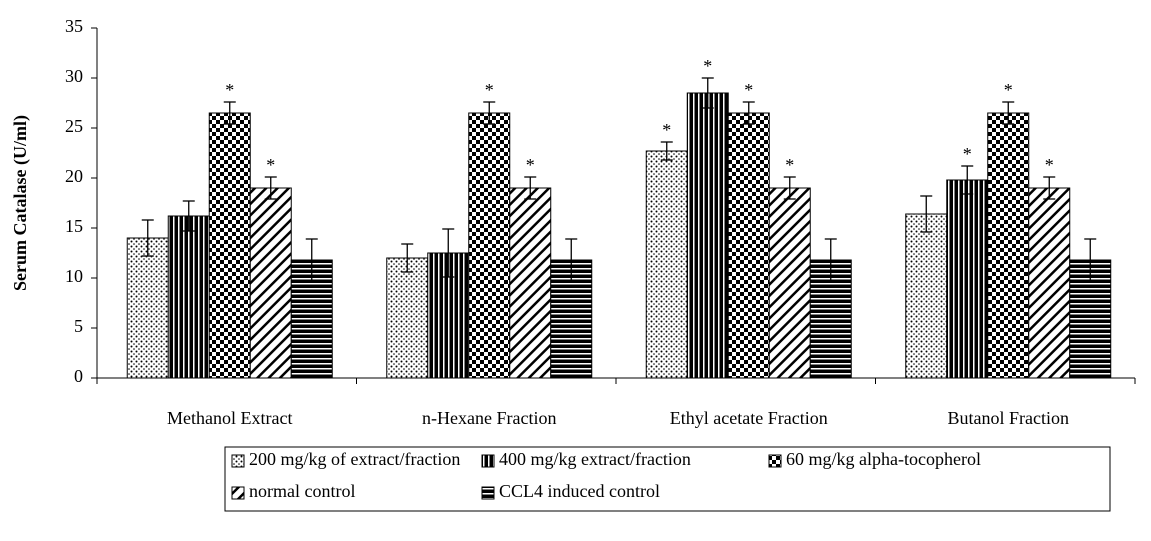  Describe the element at coordinates (1008, 418) in the screenshot. I see `x-tick-label: Butanol Fraction` at that location.